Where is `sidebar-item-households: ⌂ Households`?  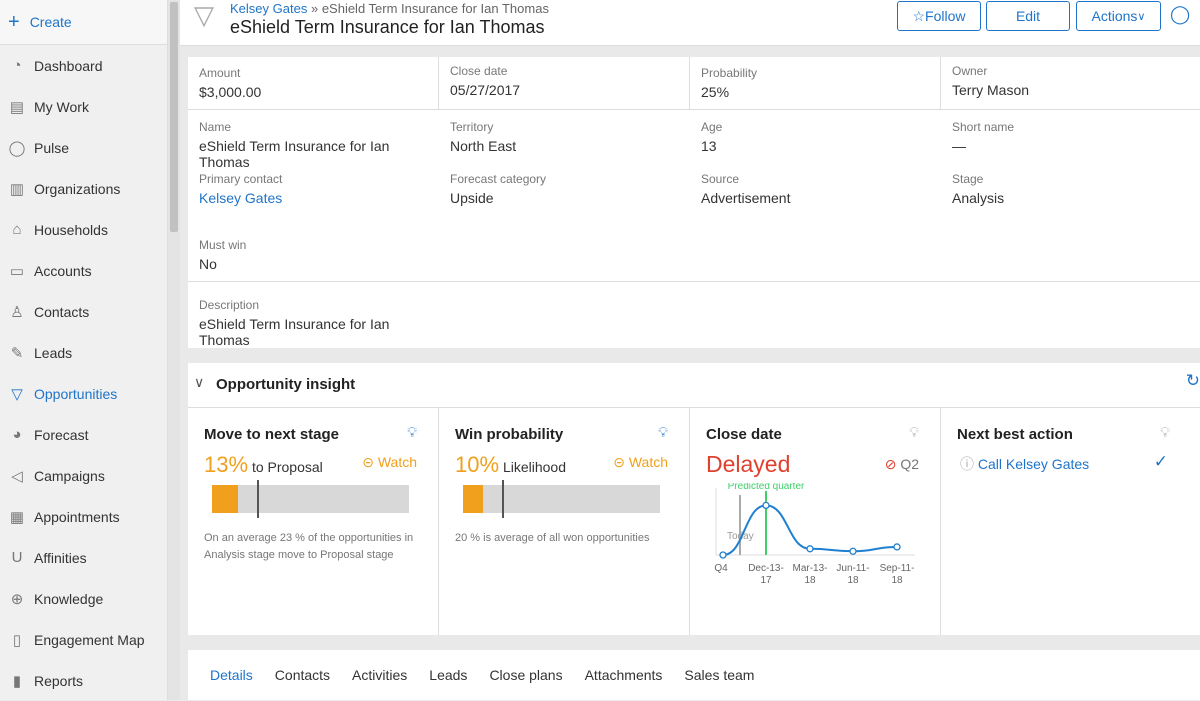 sidebar-item-households: ⌂ Households is located at coordinates (83, 229).